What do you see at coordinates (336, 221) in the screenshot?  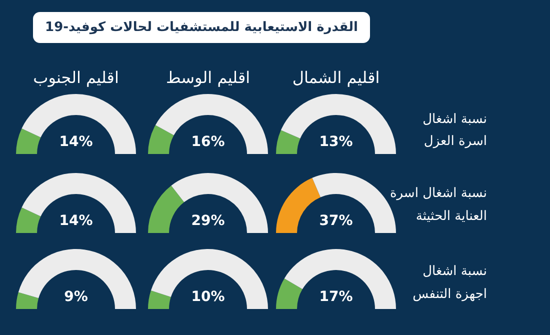 I see `text: 37%` at bounding box center [336, 221].